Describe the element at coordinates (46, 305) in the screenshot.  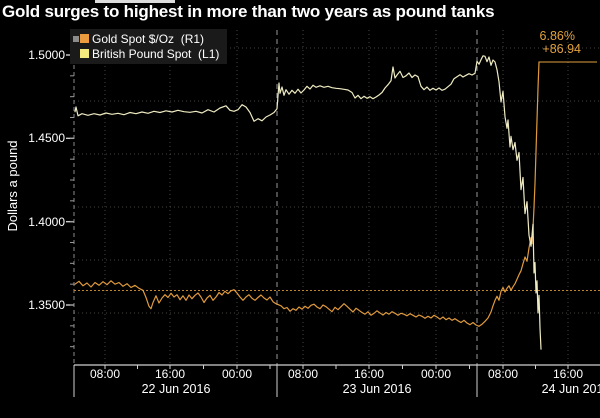
I see `y-tick-label: 1.3500` at that location.